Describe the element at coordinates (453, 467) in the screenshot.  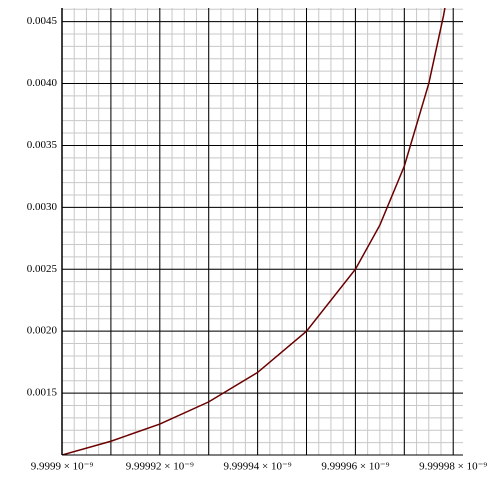
I see `x-tick-label: 9.99998 × 10⁻⁹` at that location.